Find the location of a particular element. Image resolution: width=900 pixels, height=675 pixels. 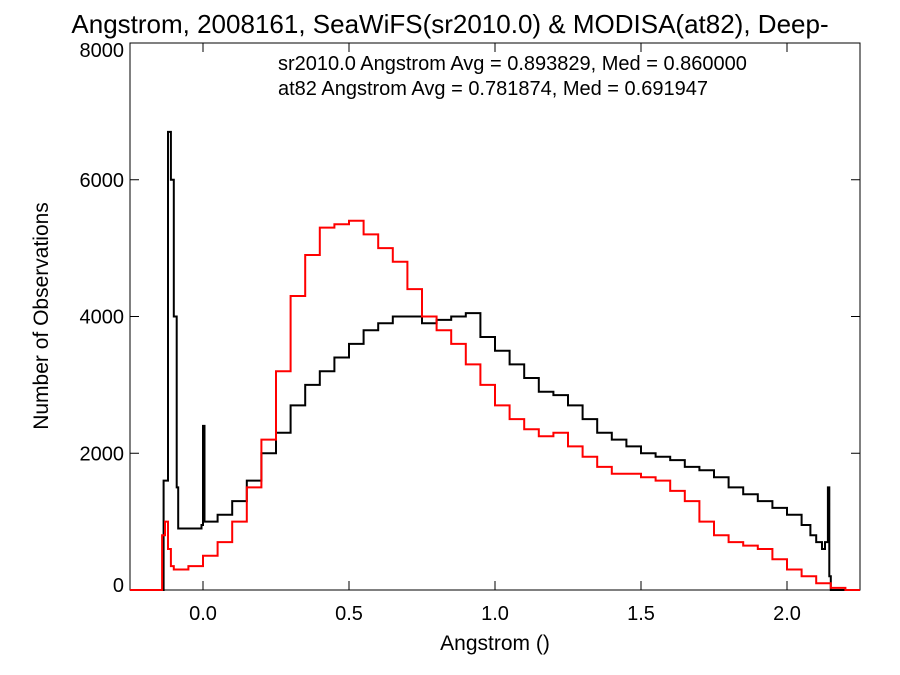

y-axis-label: Number of Observations is located at coordinates (41, 316).